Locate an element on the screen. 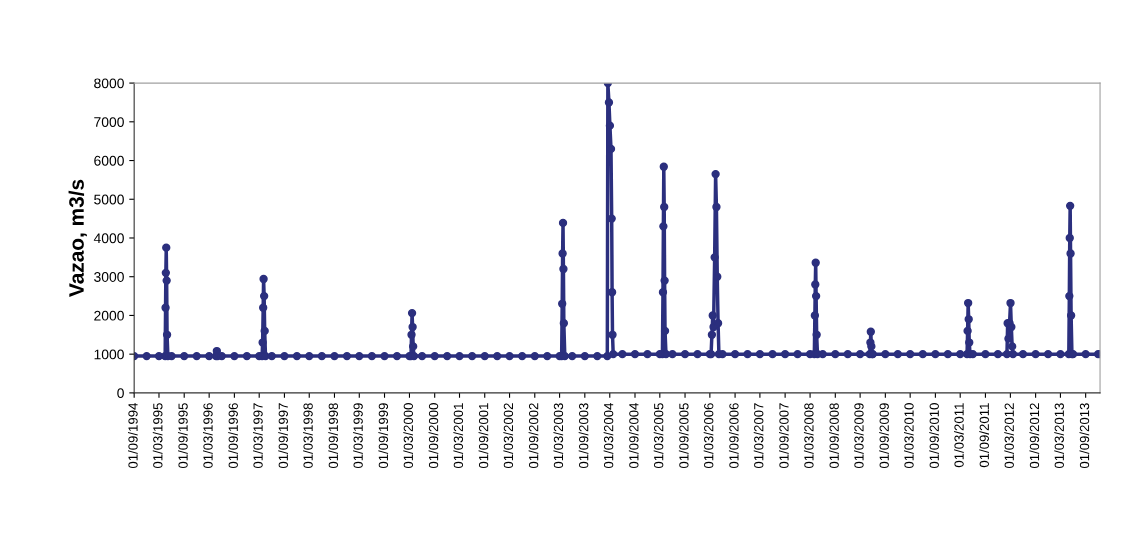  x-tick-label: 01/03/2005 is located at coordinates (658, 436).